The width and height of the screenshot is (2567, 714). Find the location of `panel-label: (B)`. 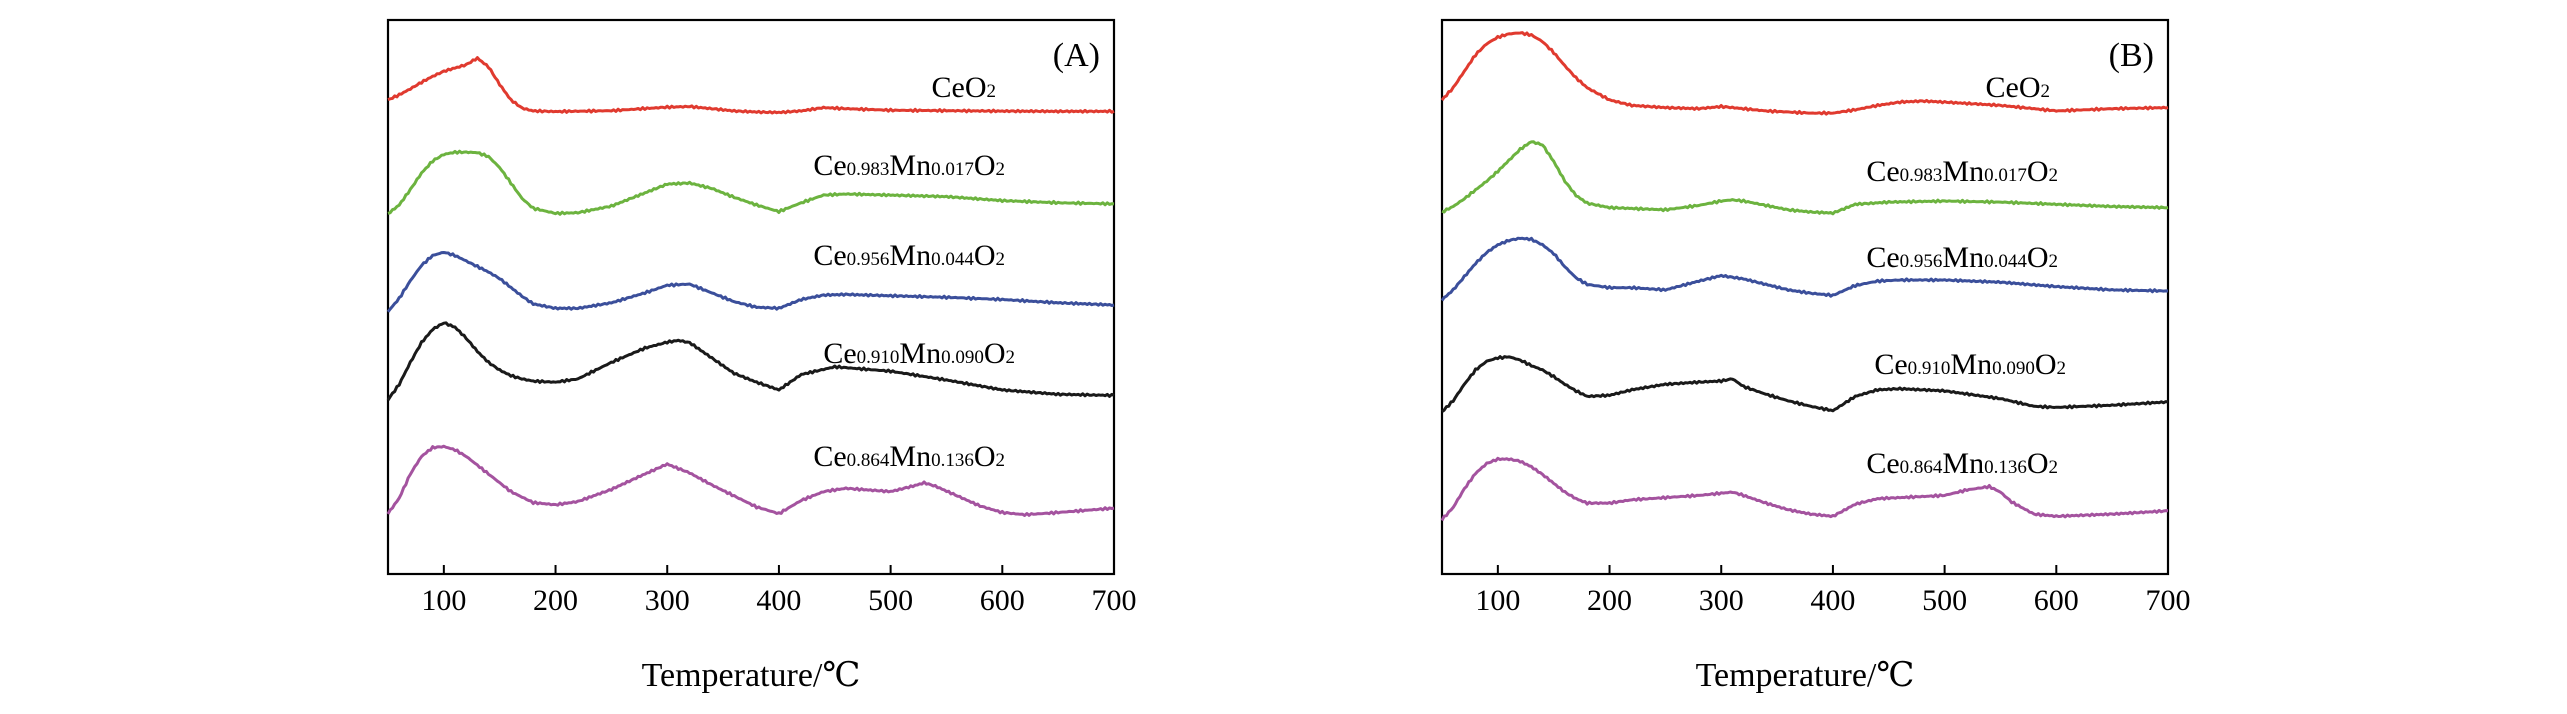

panel-label: (B) is located at coordinates (2131, 55).